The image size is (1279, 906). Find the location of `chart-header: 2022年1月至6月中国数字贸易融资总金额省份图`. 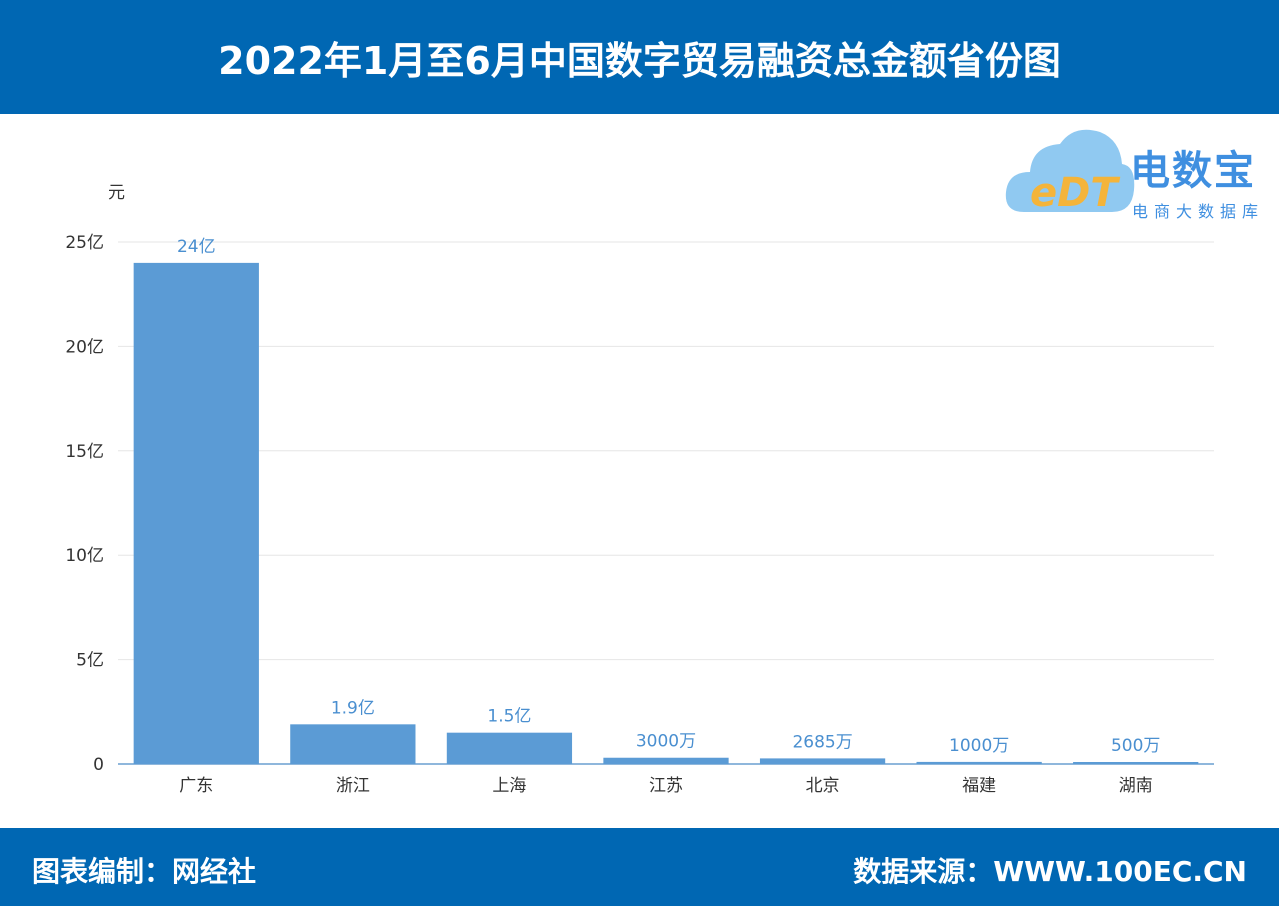

chart-header: 2022年1月至6月中国数字贸易融资总金额省份图 is located at coordinates (639, 57).